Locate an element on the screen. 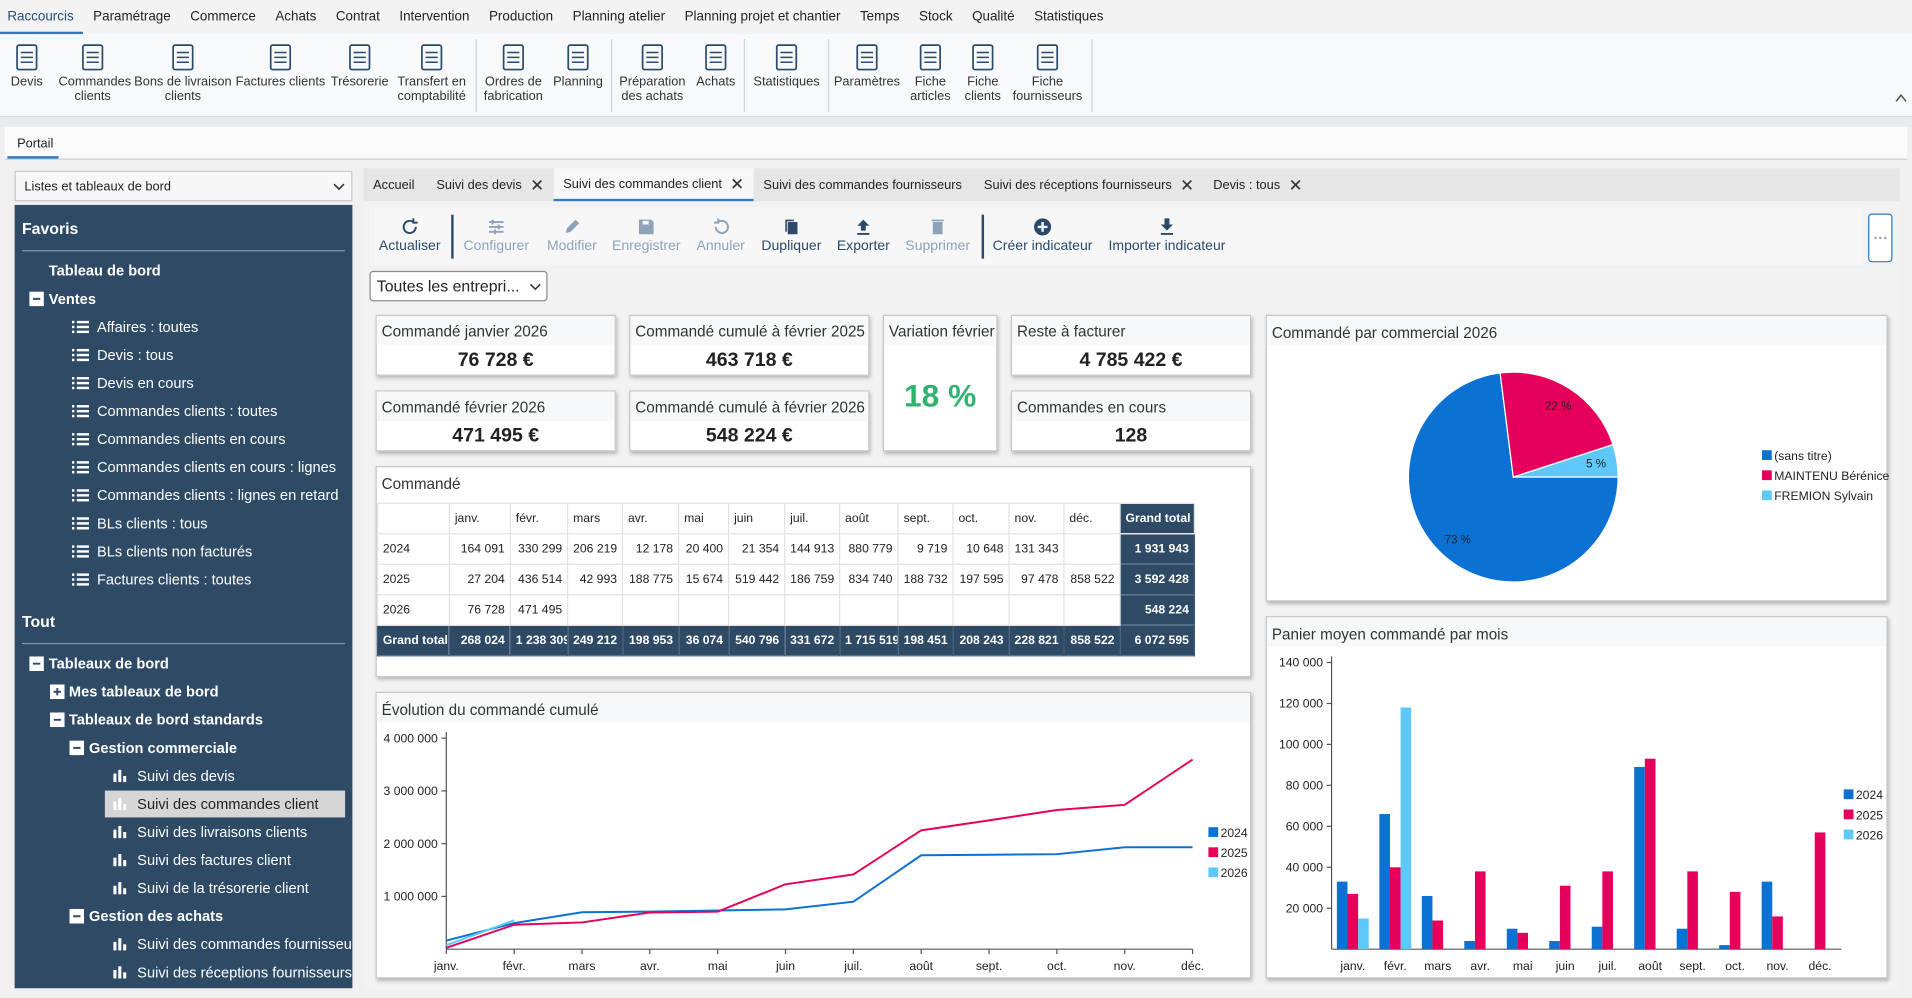 This screenshot has height=998, width=1912. legend-label: (sans titre) is located at coordinates (1803, 456).